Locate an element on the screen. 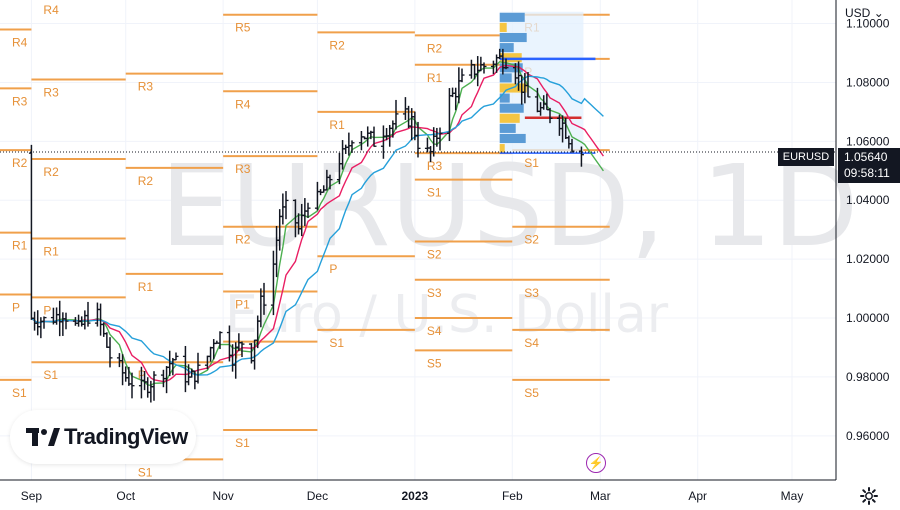 This screenshot has width=900, height=510. currency-label: USD is located at coordinates (858, 13).